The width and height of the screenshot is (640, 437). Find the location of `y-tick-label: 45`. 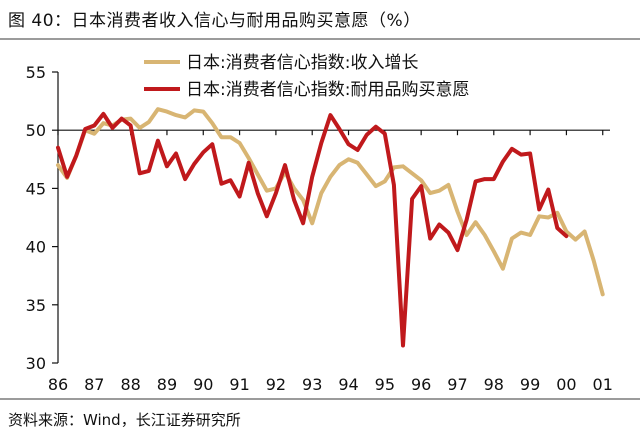

y-tick-label: 45 is located at coordinates (36, 188).